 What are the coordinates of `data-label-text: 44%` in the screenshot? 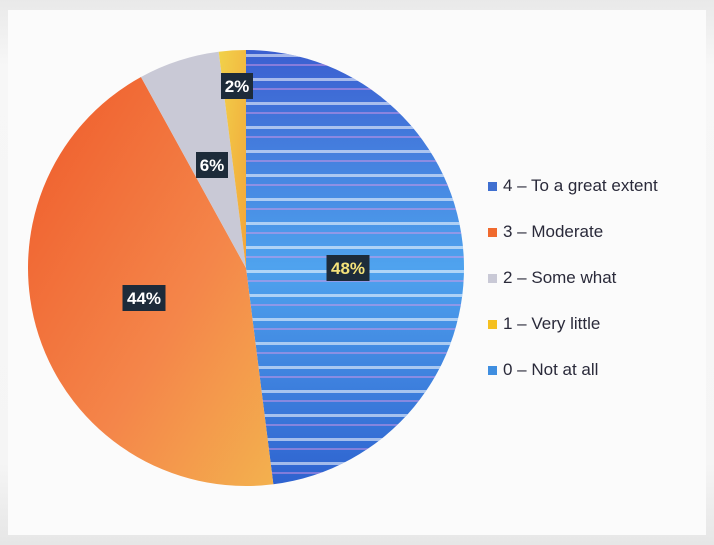 It's located at (144, 298).